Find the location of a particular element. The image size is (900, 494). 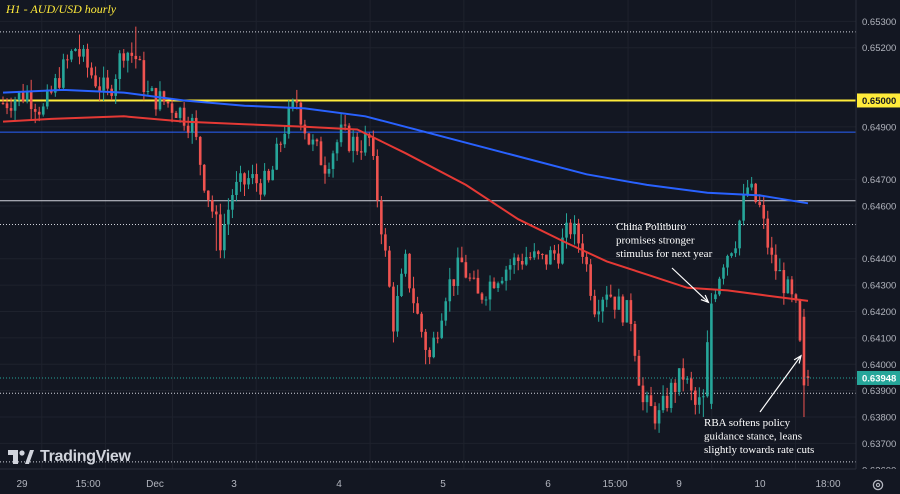

logo-text: TradingView is located at coordinates (85, 456).